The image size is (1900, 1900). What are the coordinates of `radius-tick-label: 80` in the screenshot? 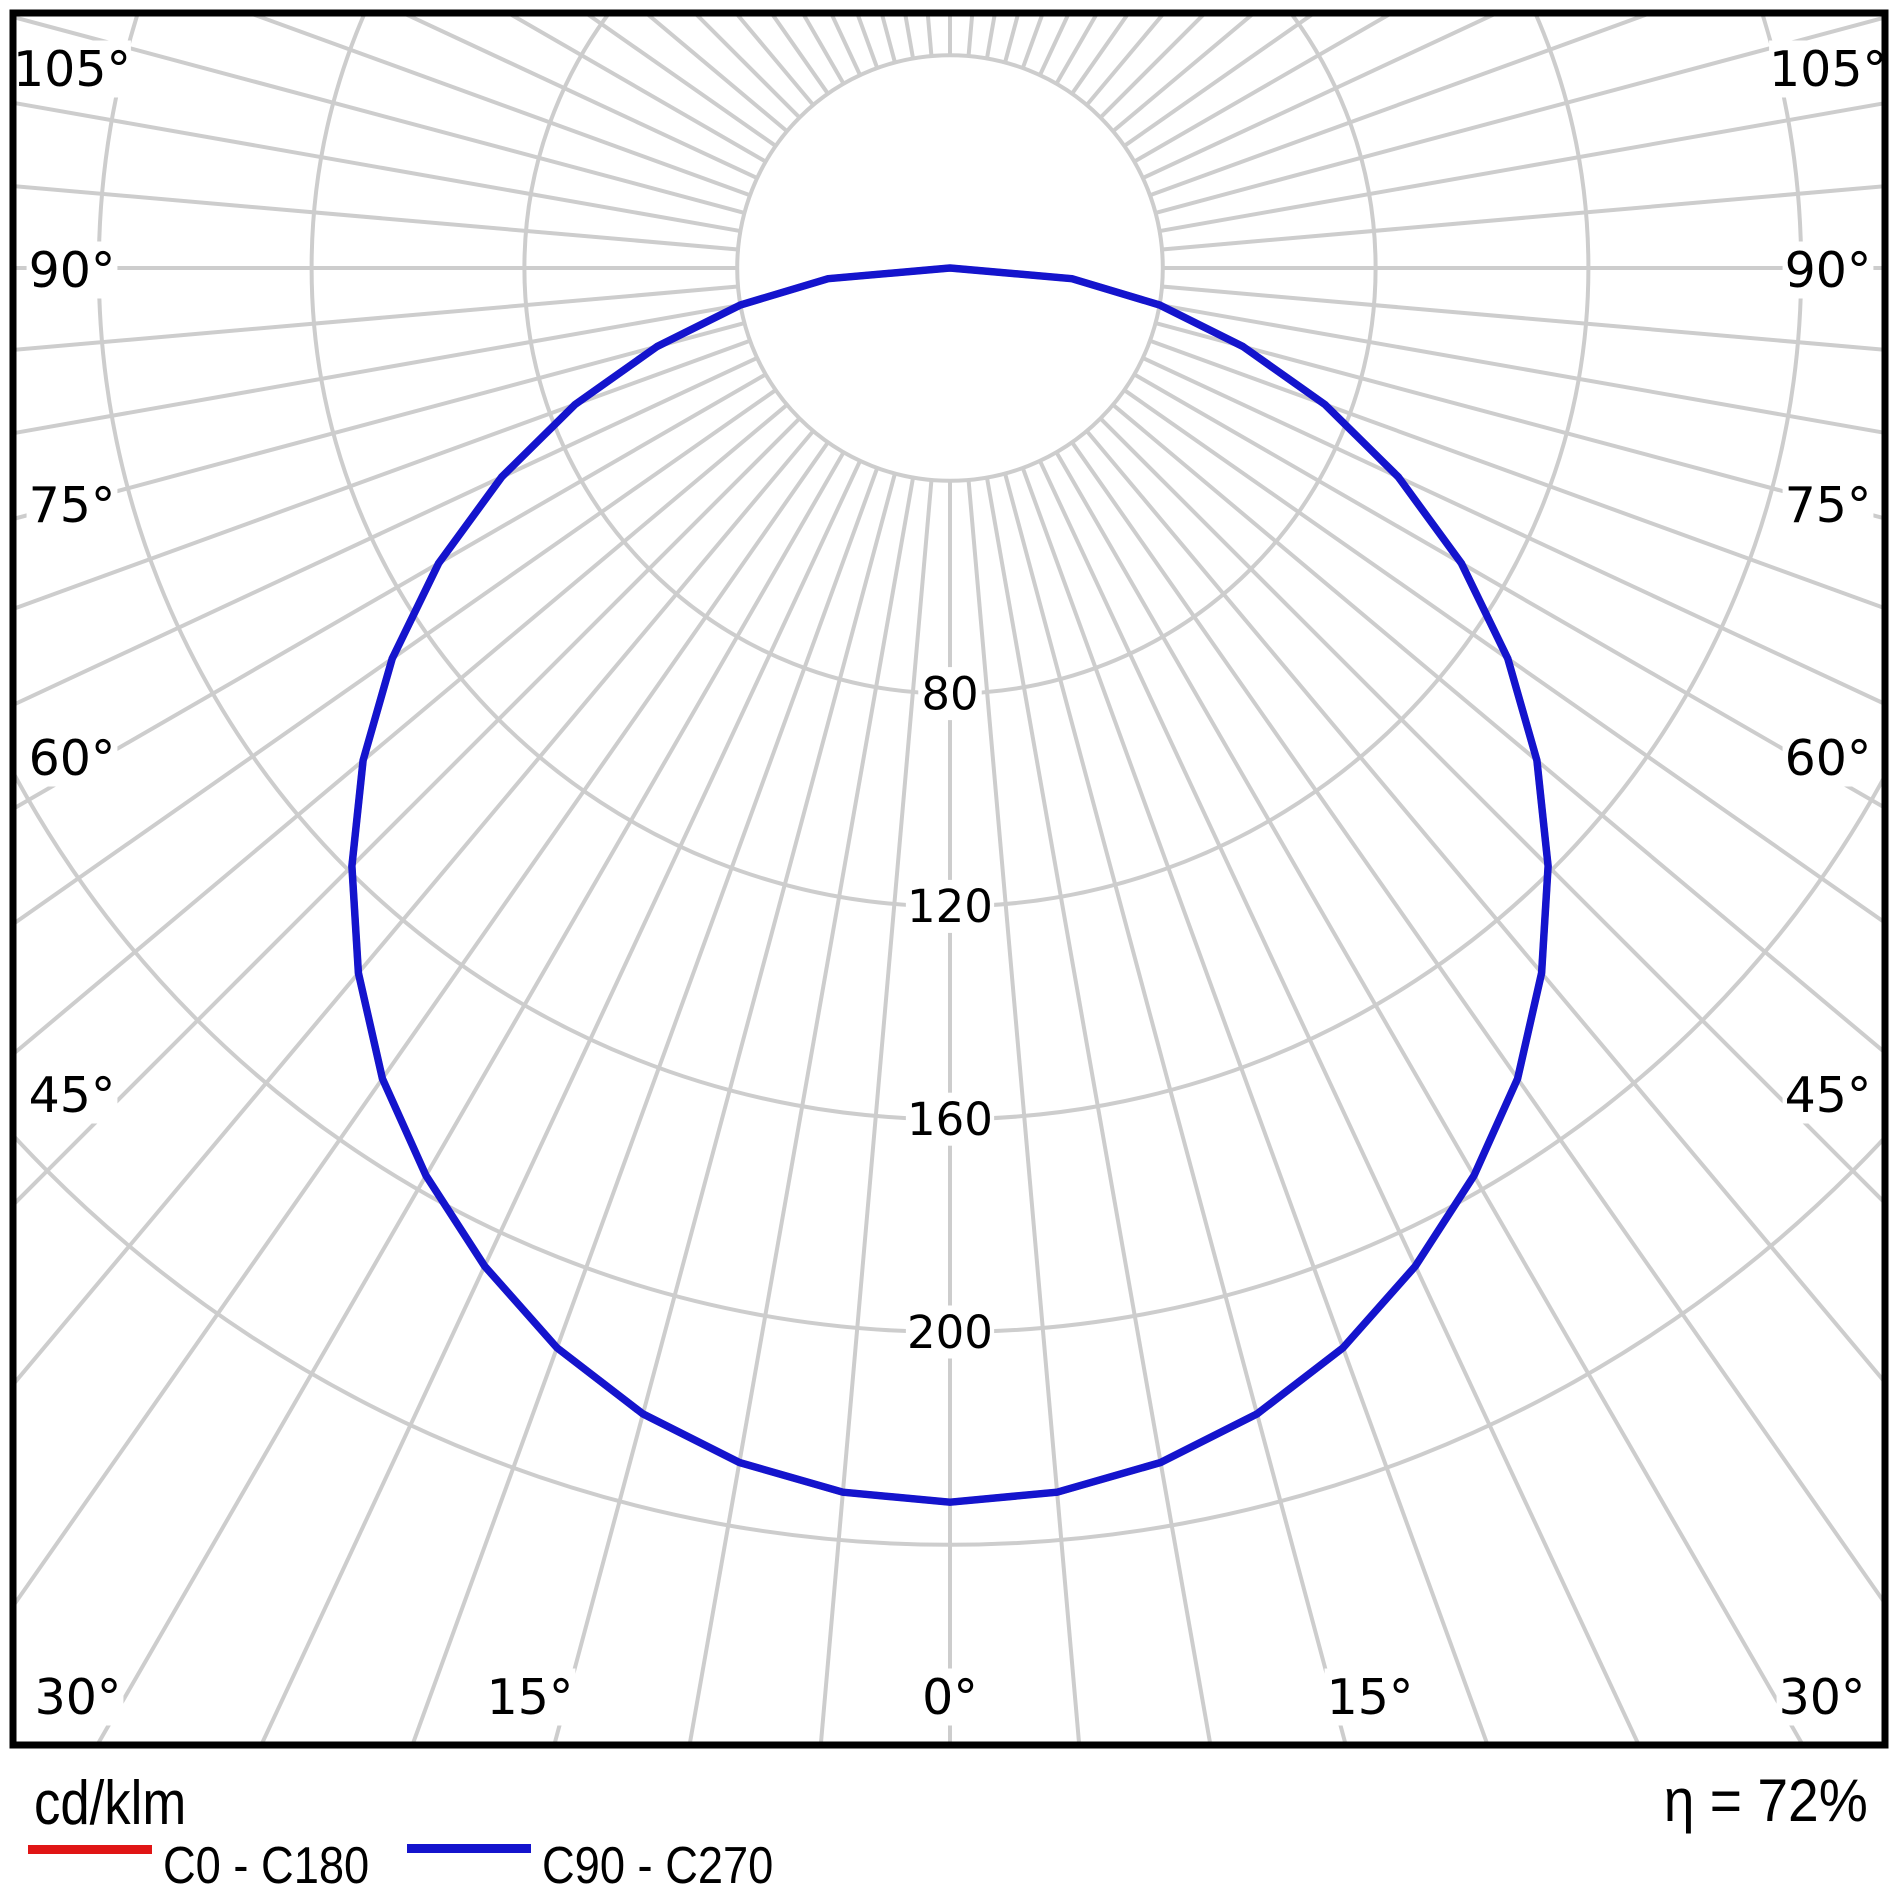 It's located at (949, 693).